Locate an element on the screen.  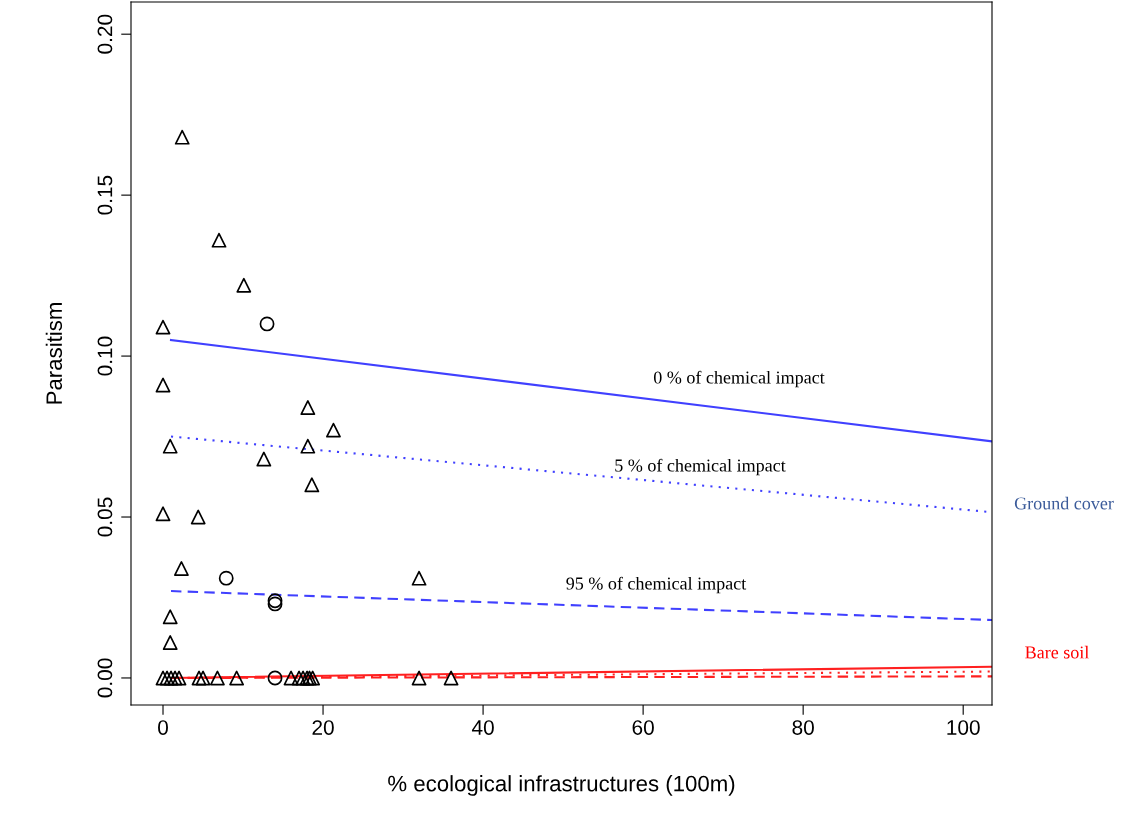
x-tick-label: 60 is located at coordinates (643, 727).